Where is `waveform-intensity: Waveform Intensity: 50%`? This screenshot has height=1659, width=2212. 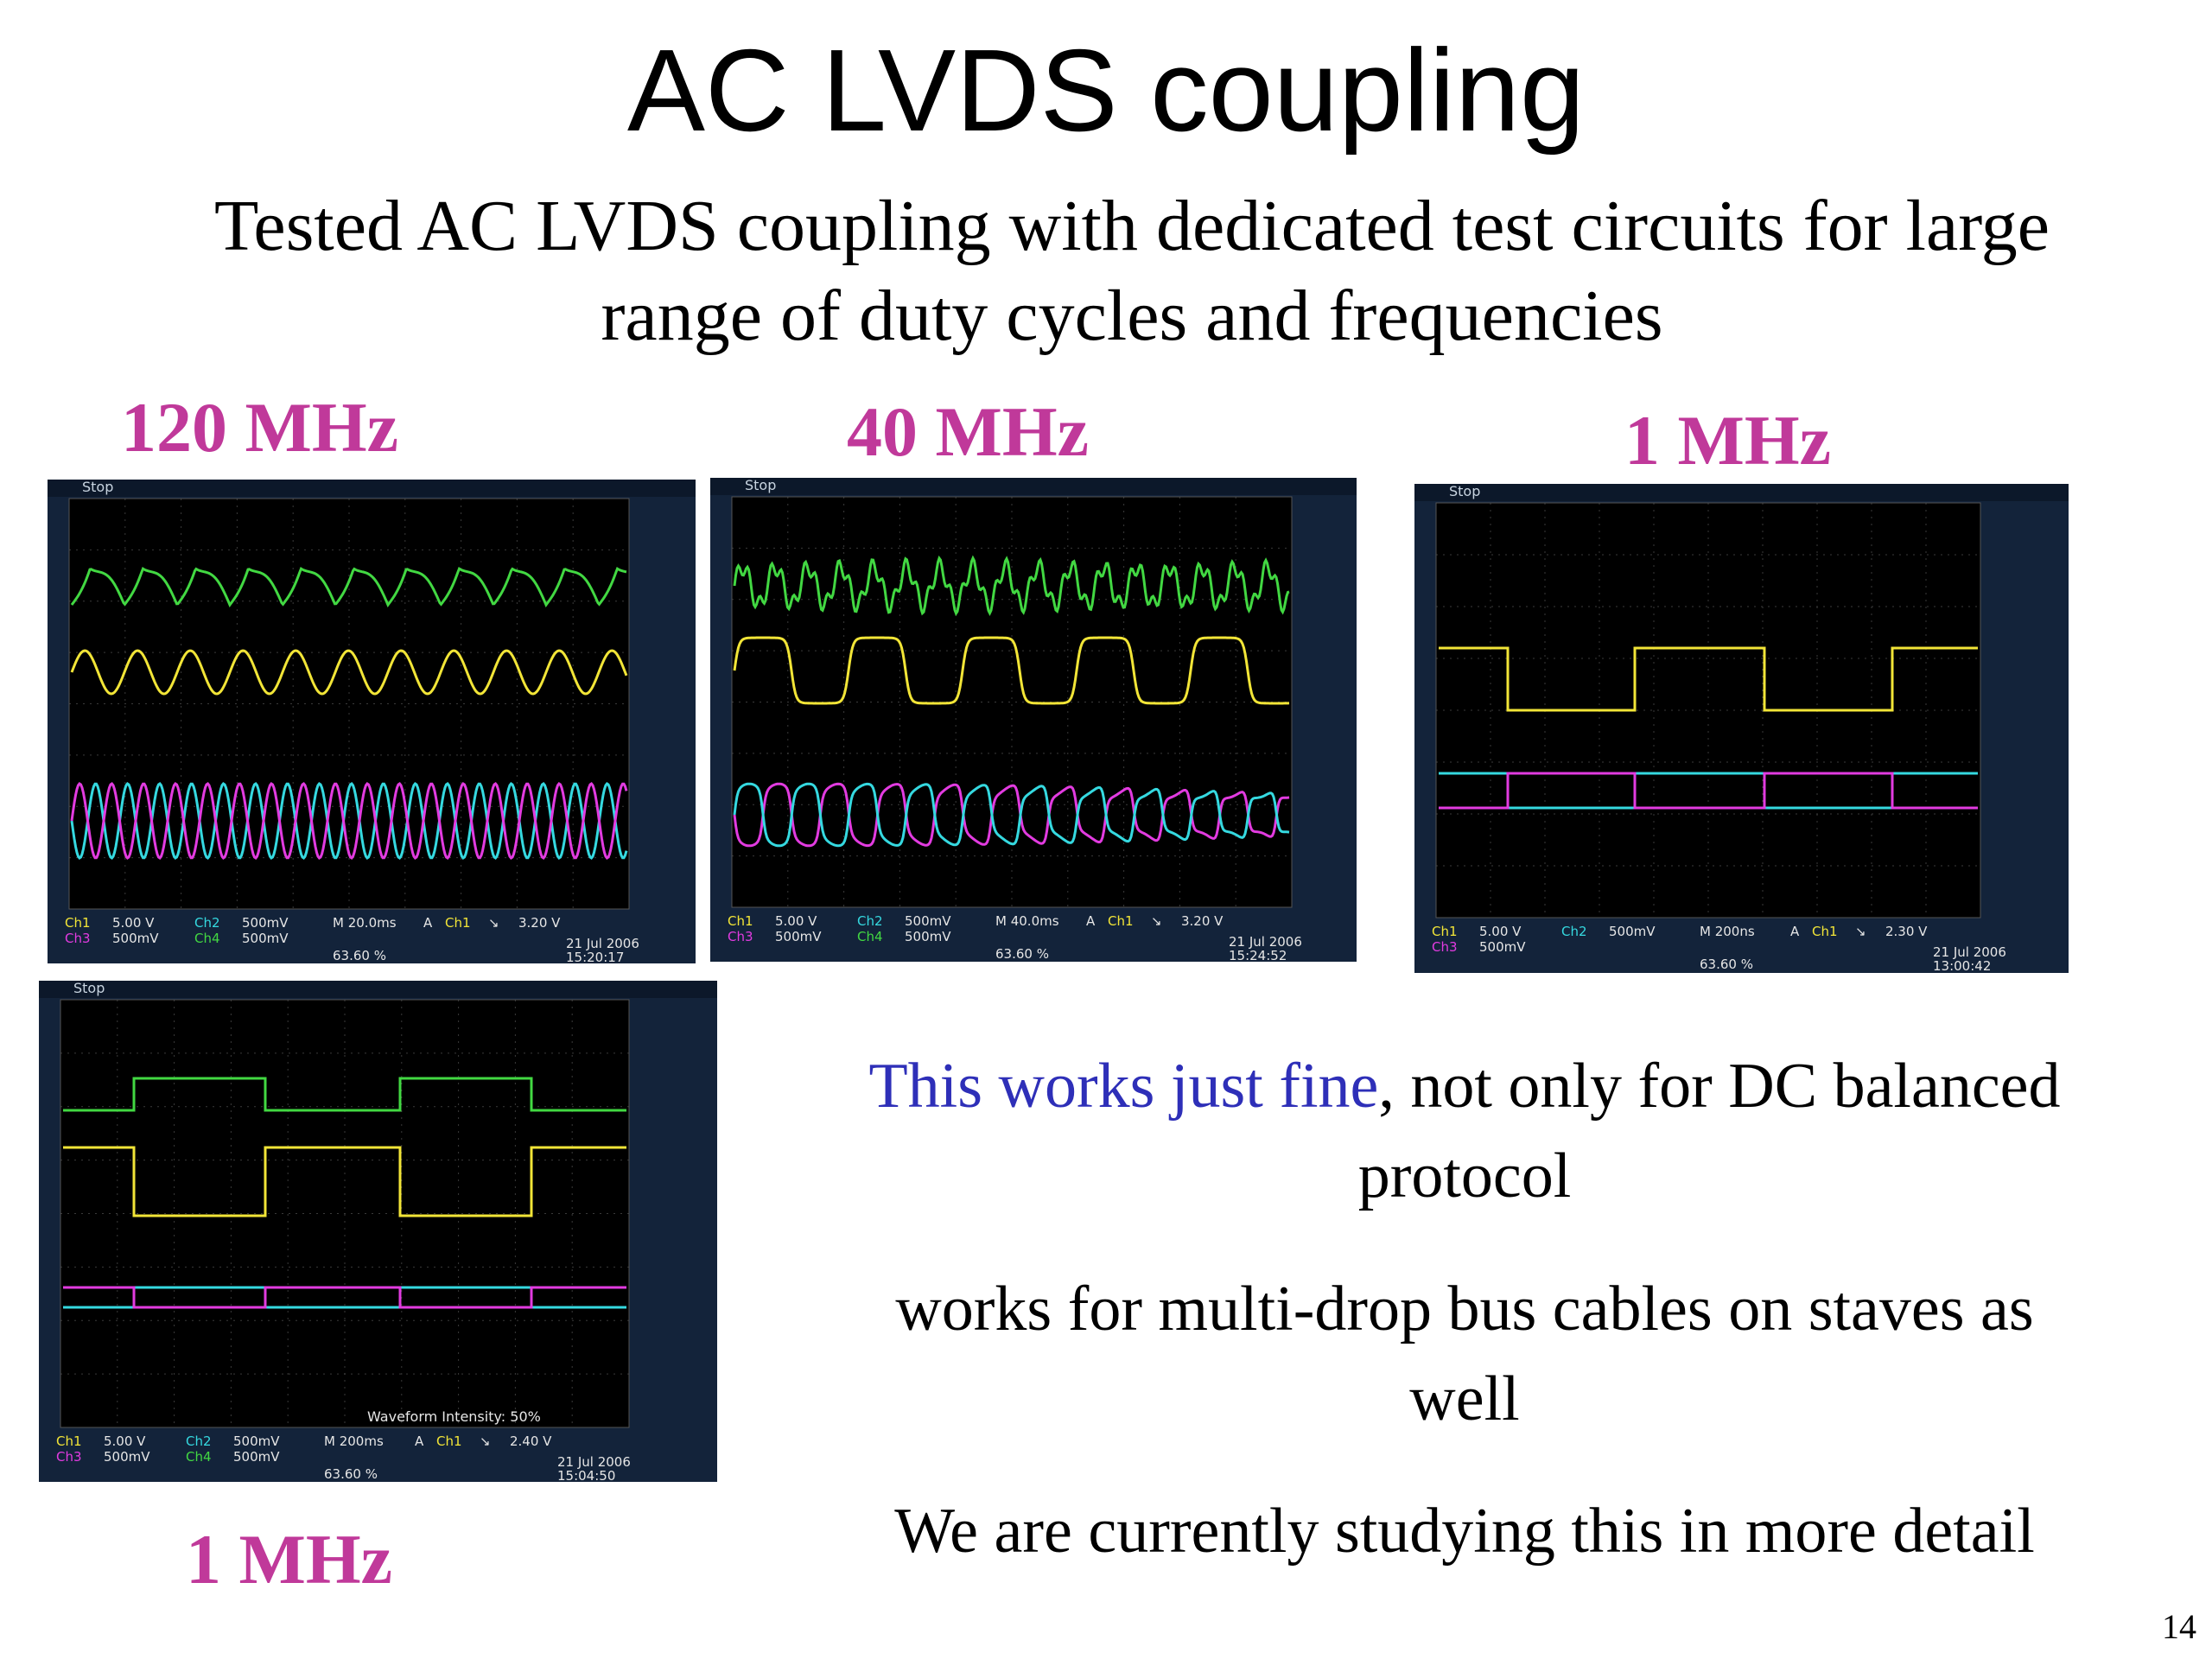
waveform-intensity: Waveform Intensity: 50% is located at coordinates (454, 1416).